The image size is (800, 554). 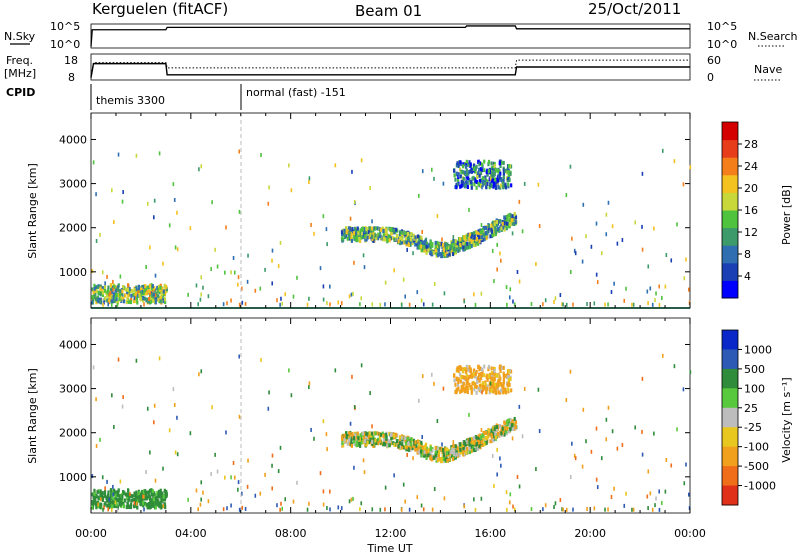 I want to click on x-tick-label: 12:00, so click(x=391, y=533).